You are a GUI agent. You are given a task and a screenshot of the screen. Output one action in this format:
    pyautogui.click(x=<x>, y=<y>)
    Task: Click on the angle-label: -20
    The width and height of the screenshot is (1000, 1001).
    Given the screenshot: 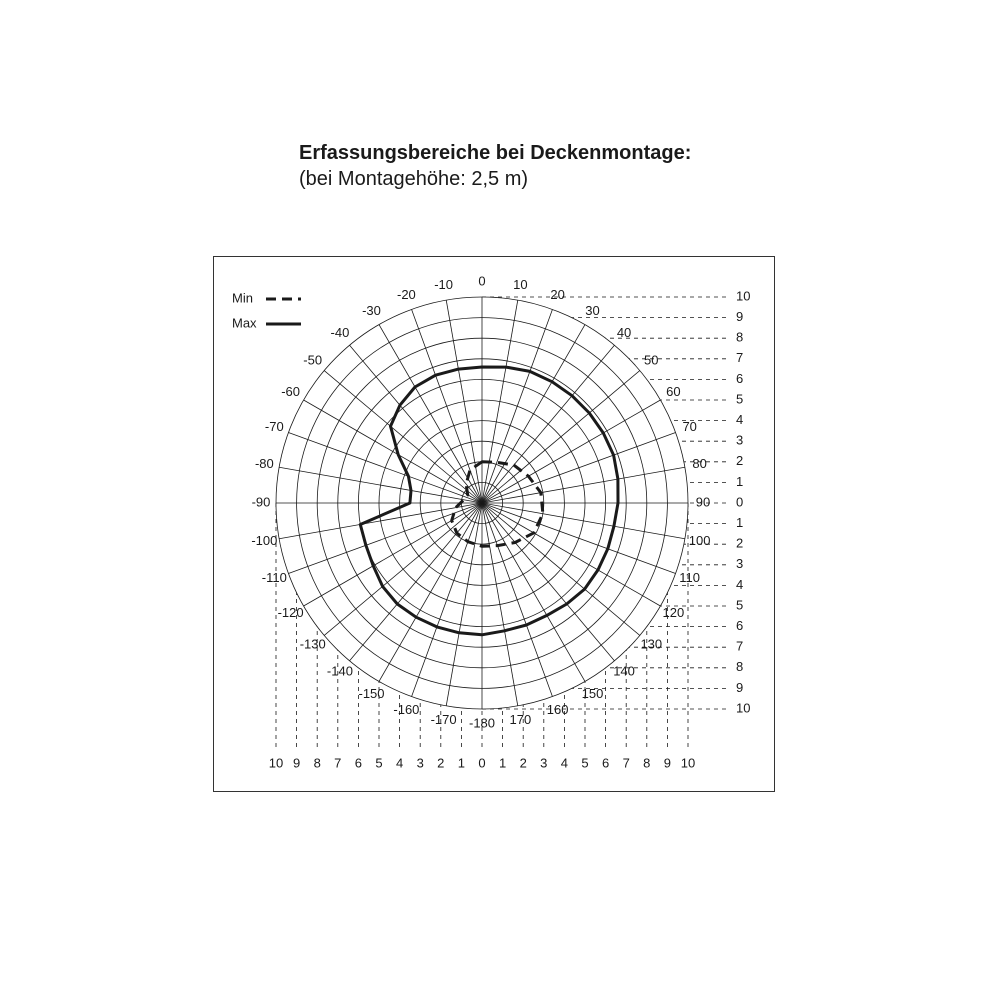 What is the action you would take?
    pyautogui.click(x=406, y=294)
    